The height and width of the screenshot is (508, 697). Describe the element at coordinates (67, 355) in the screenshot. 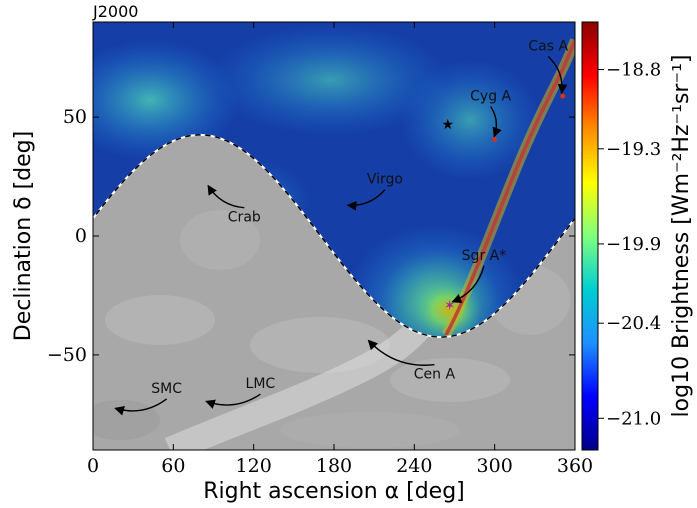

I see `y-tick-label: −50` at that location.